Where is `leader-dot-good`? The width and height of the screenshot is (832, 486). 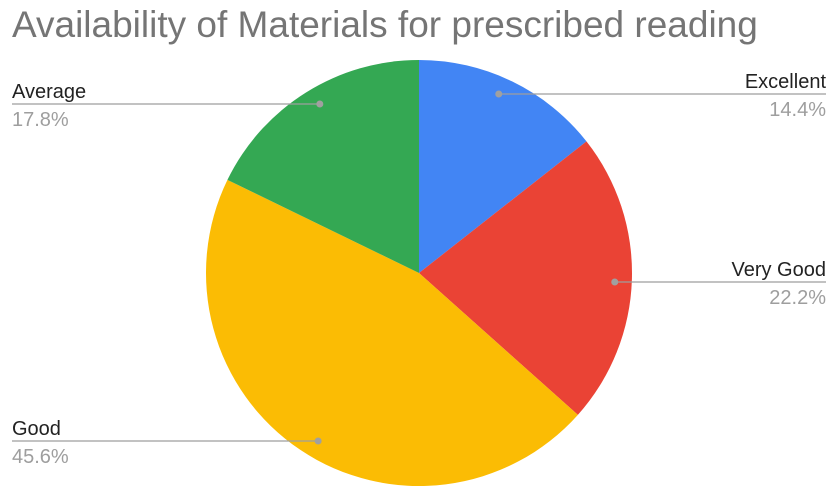
leader-dot-good is located at coordinates (318, 441).